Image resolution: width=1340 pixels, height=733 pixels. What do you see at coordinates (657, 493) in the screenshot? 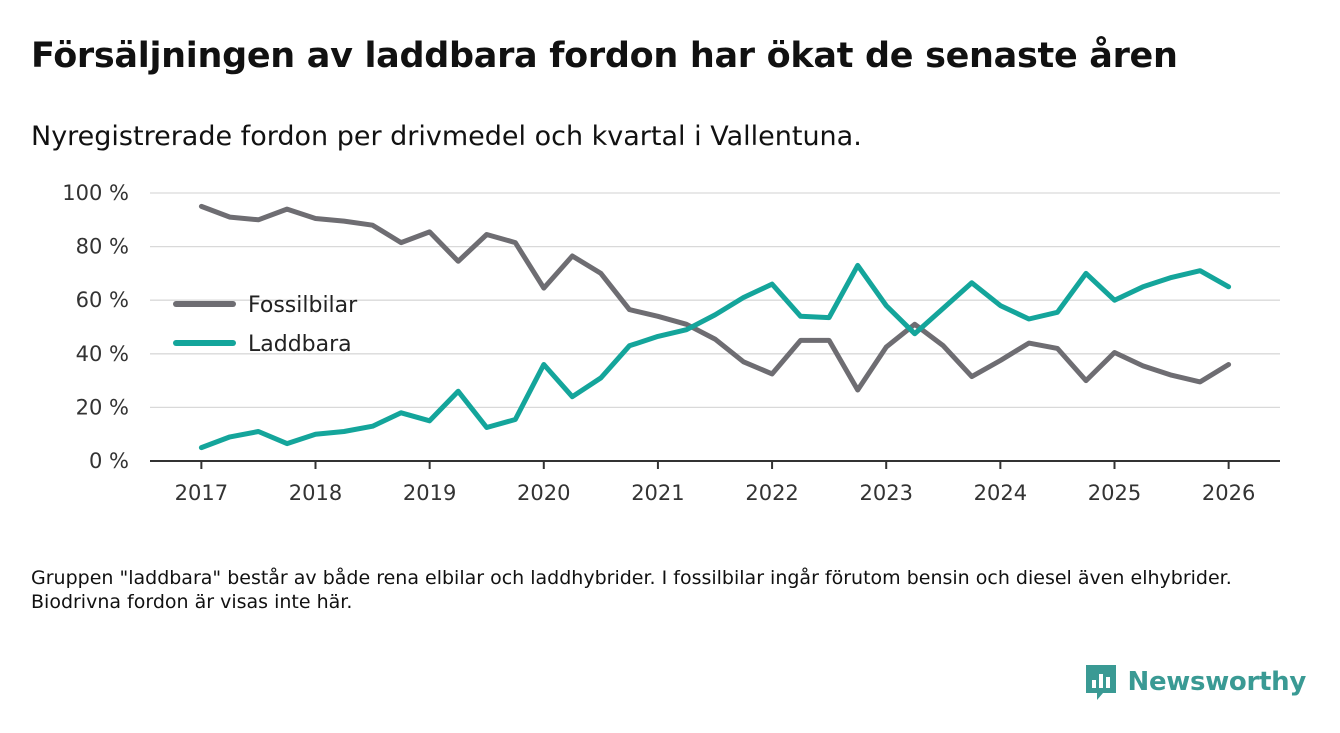
I see `x-tick-label: 2021` at bounding box center [657, 493].